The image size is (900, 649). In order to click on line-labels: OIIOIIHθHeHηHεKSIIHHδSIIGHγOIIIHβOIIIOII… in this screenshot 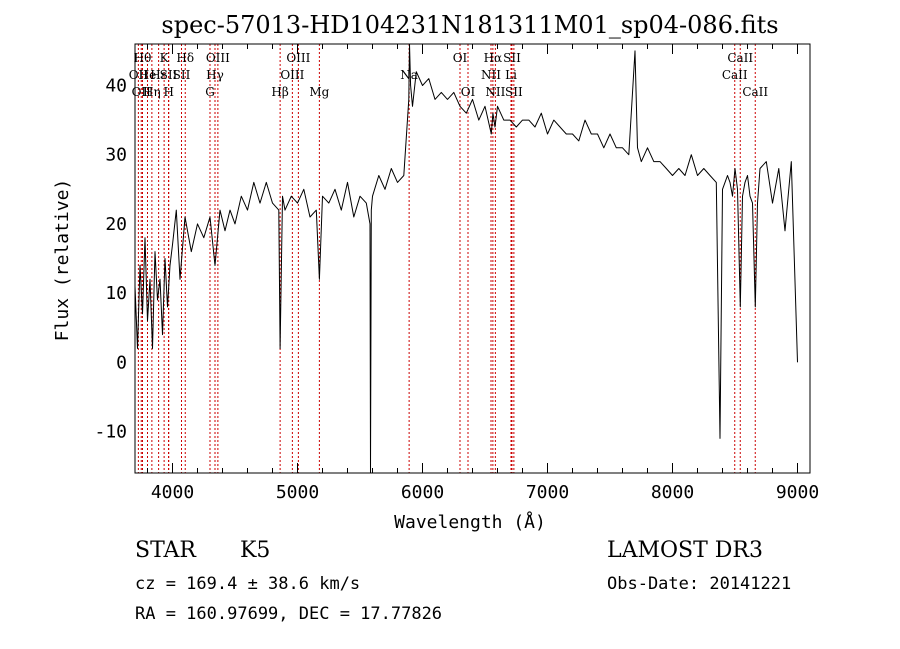, I will do `click(449, 75)`.